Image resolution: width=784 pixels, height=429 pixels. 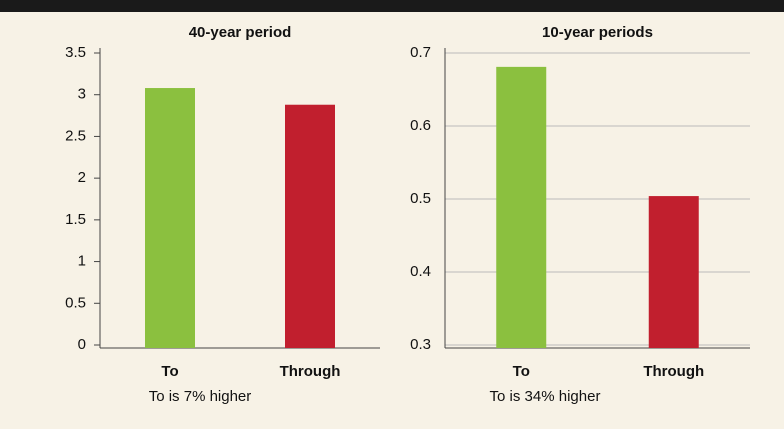 What do you see at coordinates (200, 396) in the screenshot?
I see `annotation: To is 7% higher` at bounding box center [200, 396].